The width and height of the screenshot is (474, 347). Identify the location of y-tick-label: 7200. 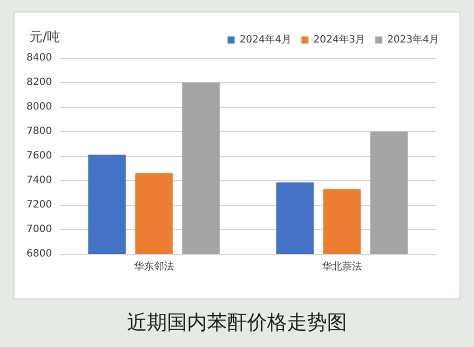
(39, 205).